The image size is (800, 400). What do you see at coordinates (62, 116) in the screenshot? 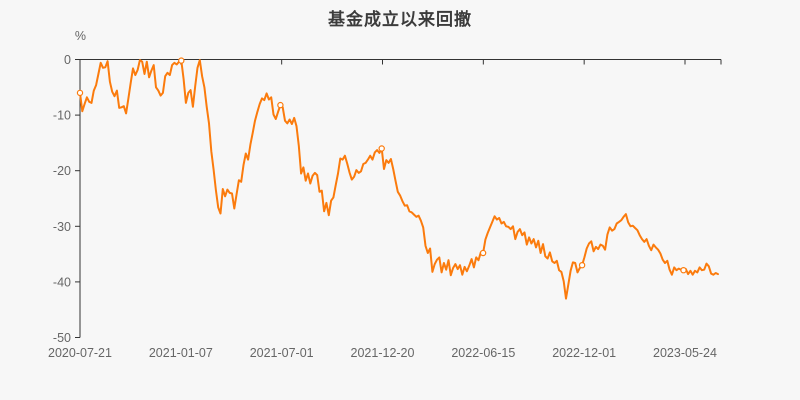
I see `y-tick-label: -10` at bounding box center [62, 116].